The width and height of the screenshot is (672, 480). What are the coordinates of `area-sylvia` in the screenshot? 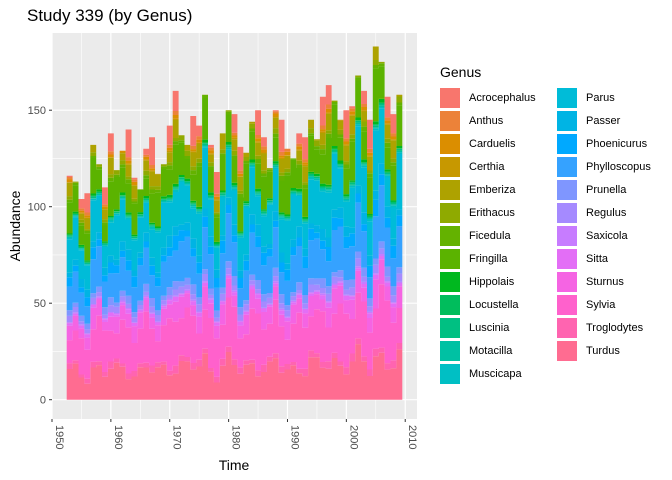 It's located at (234, 331).